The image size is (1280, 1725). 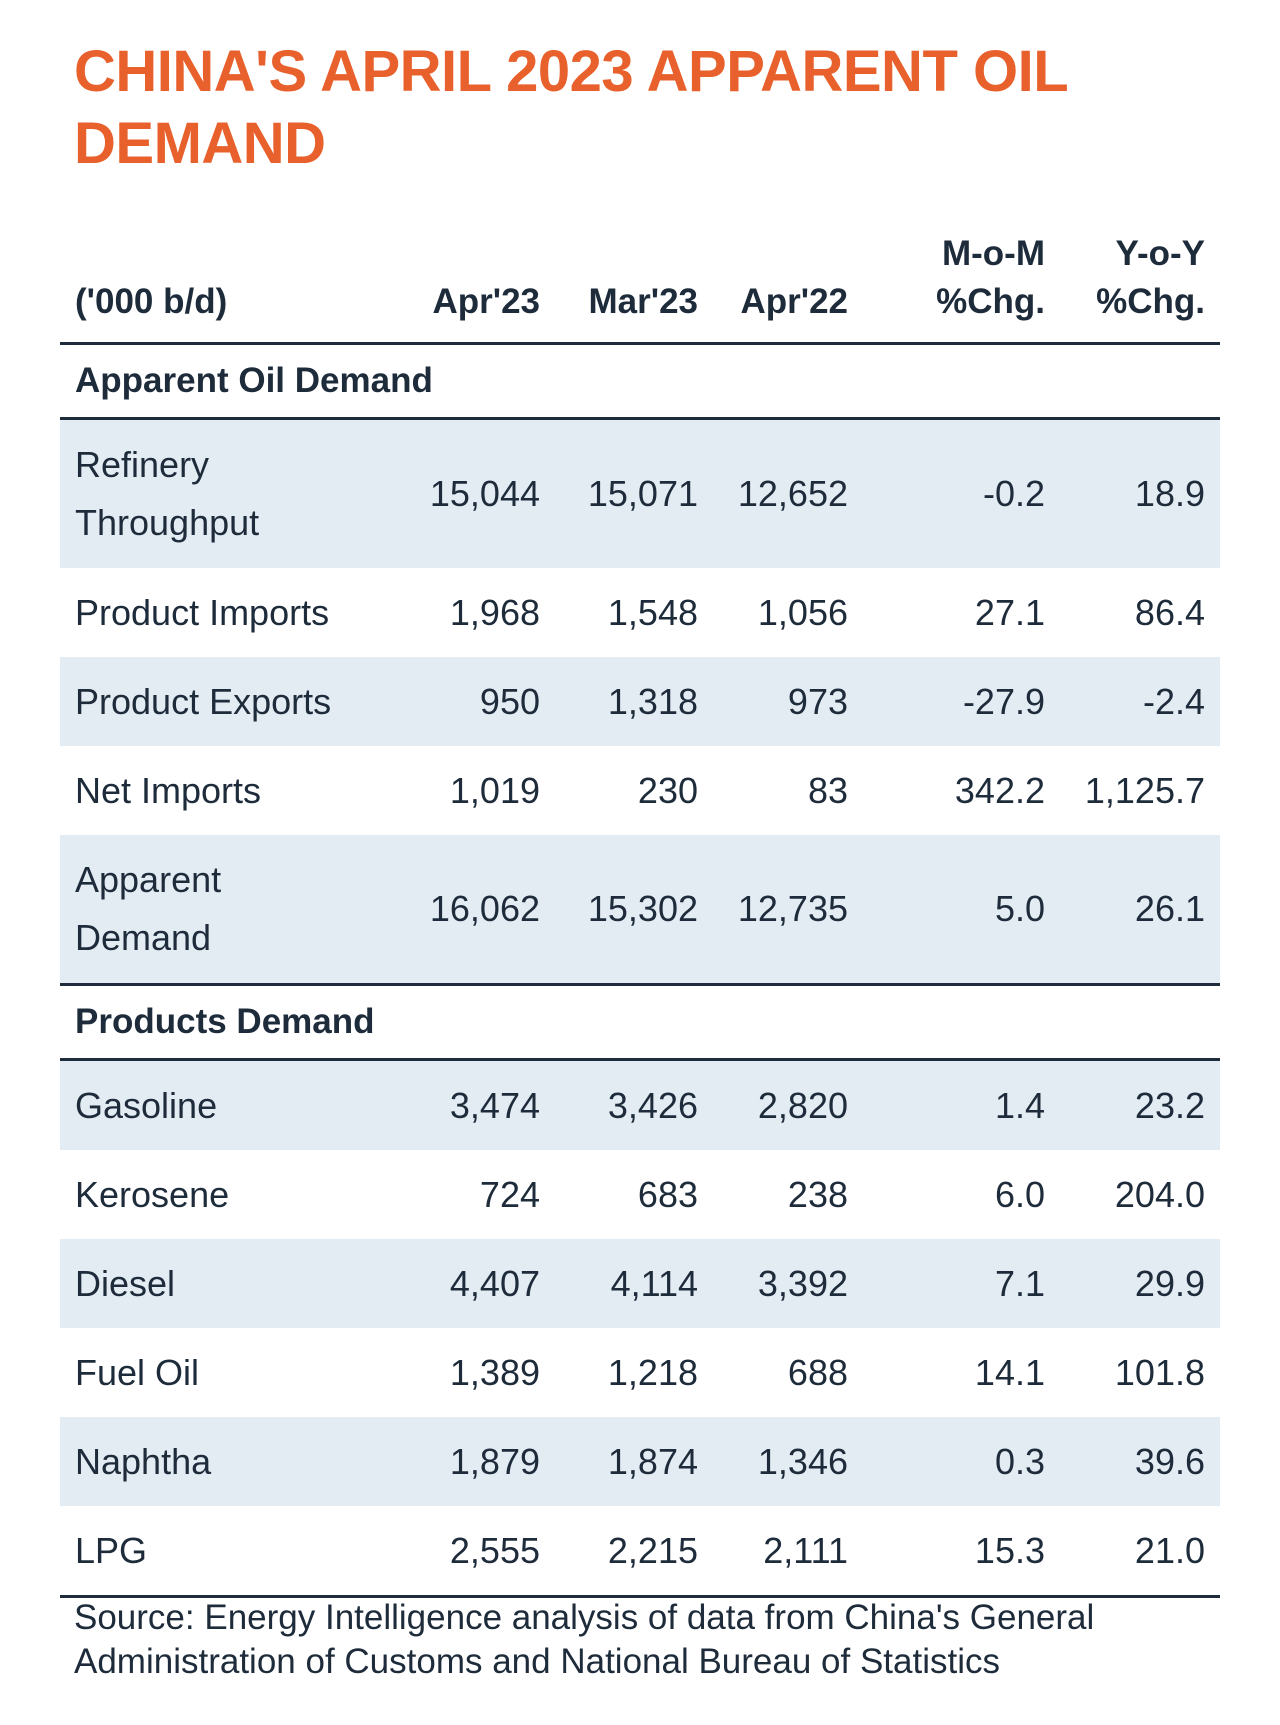 I want to click on cell-yoy: 23.2, so click(x=1132, y=1104).